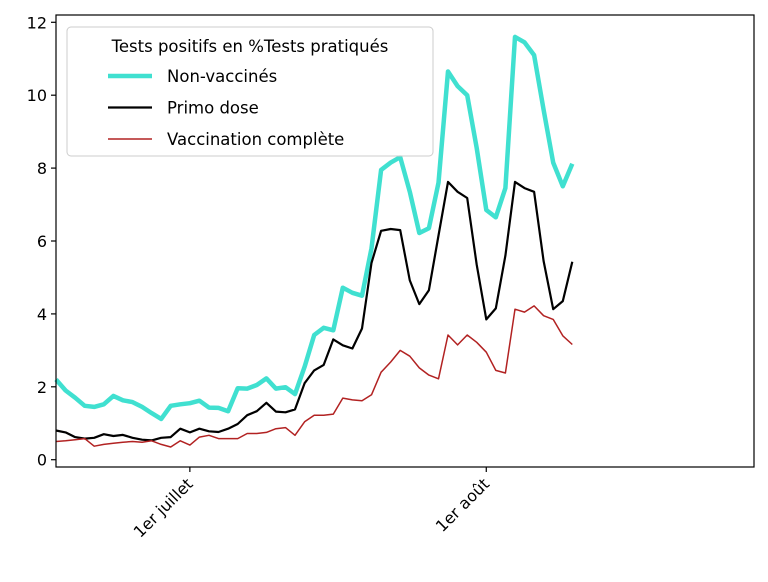  Describe the element at coordinates (37, 95) in the screenshot. I see `y-tick-label: 10` at that location.